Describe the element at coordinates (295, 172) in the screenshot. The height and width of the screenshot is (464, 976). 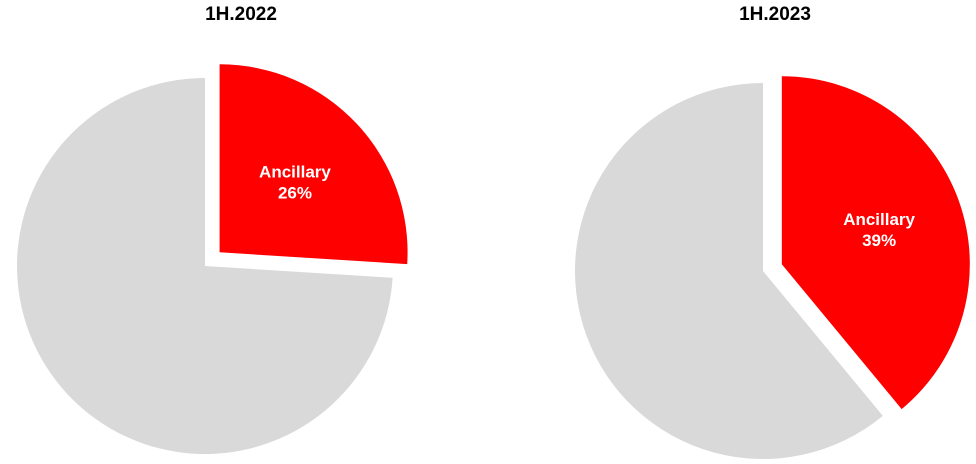
I see `pie-0-slice-0-label: Ancillary` at that location.